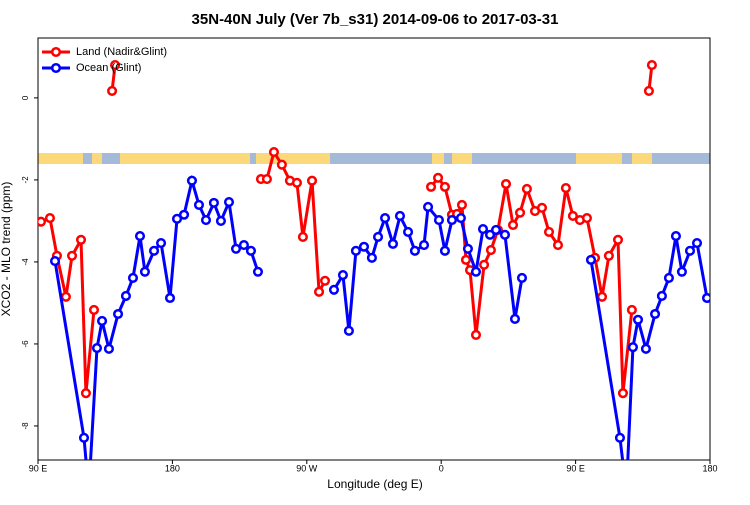  What do you see at coordinates (172, 468) in the screenshot?
I see `x-tick-label: 180` at bounding box center [172, 468].